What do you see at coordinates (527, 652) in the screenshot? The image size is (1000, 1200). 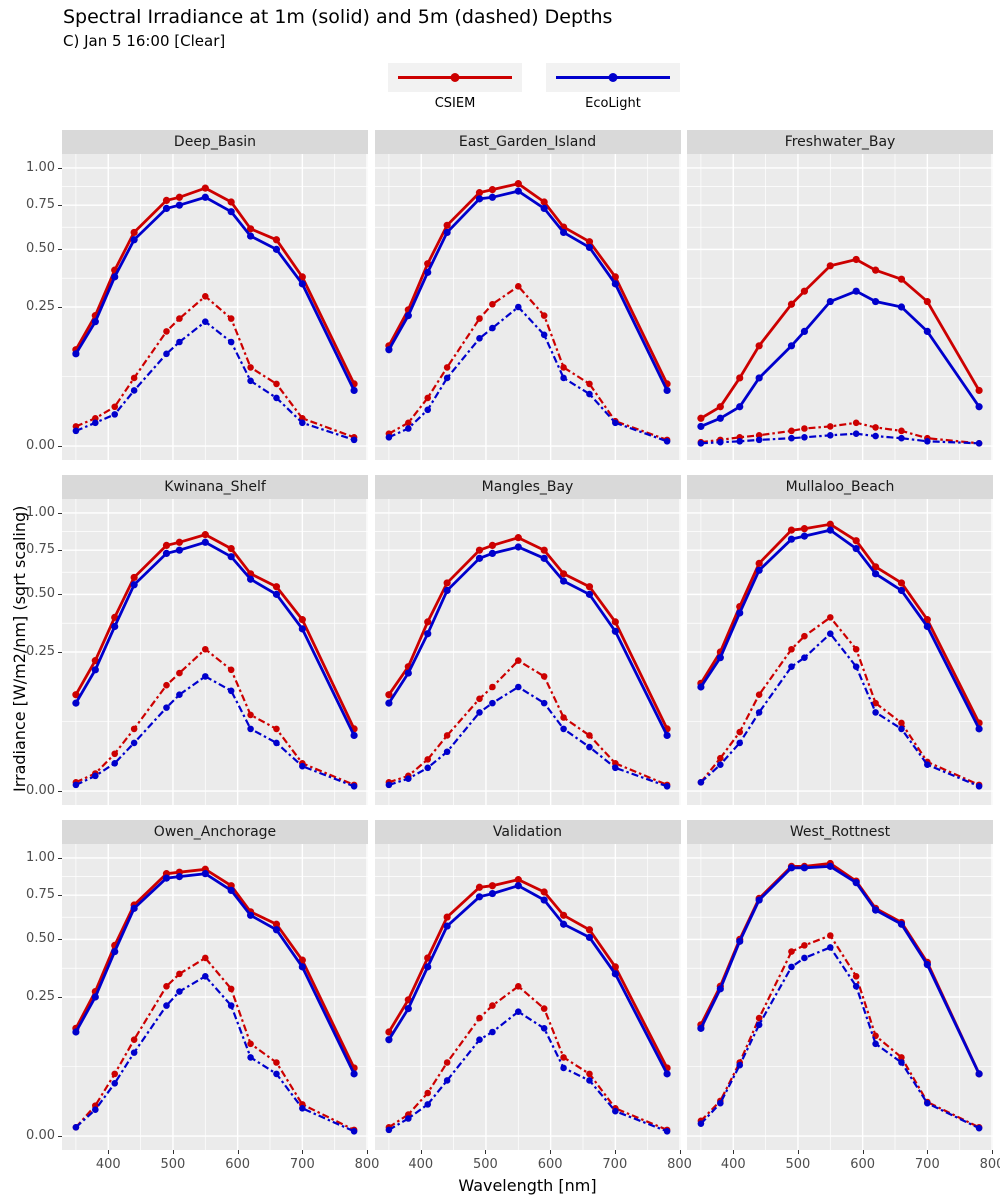 I see `facet-panel-mangles_bay` at bounding box center [527, 652].